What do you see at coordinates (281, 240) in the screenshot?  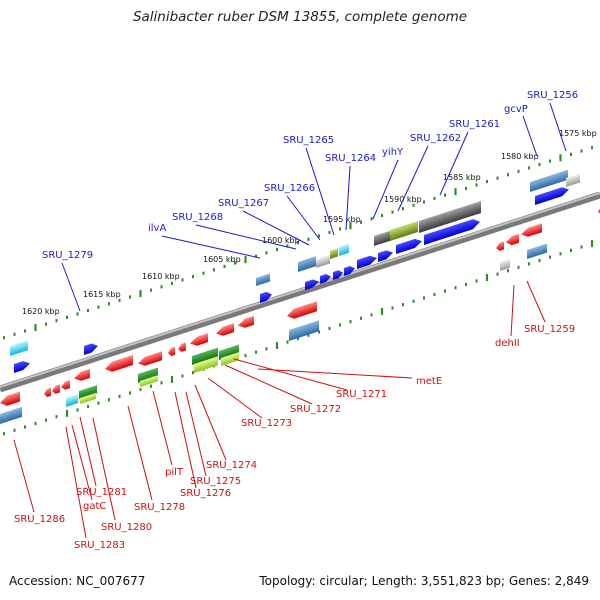 I see `scale-label-kbp: 1600 kbp` at bounding box center [281, 240].